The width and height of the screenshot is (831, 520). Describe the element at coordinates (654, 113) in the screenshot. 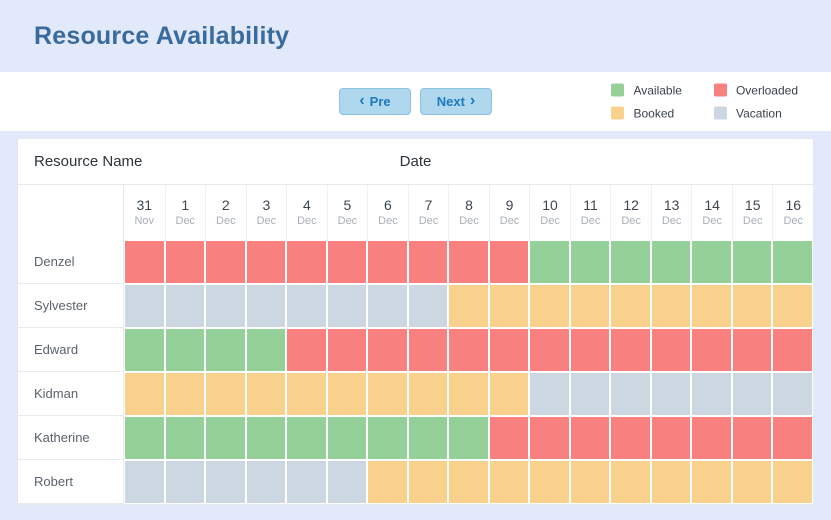

I see `legend-label: Booked` at that location.